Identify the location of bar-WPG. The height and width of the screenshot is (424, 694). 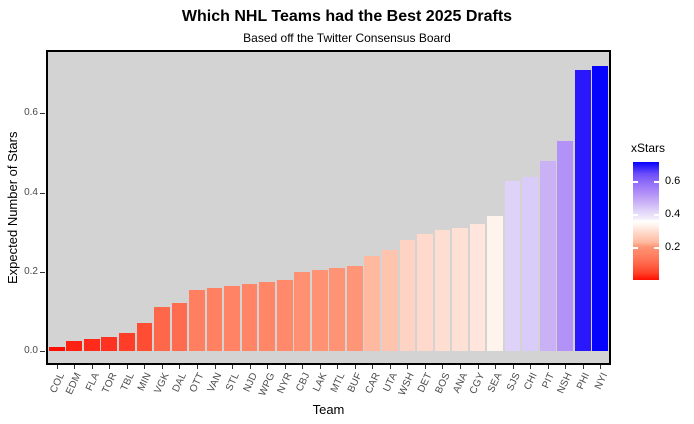
(267, 316).